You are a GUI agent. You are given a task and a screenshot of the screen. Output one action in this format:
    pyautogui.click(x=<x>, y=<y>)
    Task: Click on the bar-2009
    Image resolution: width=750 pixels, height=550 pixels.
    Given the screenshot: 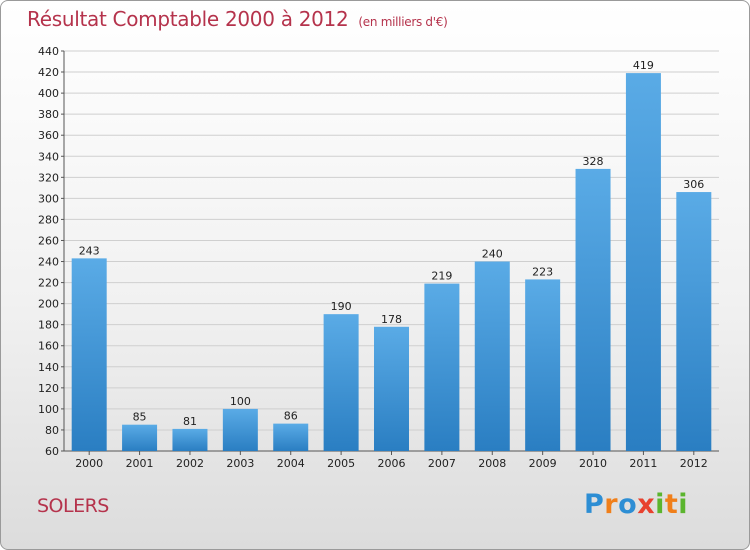 What is the action you would take?
    pyautogui.click(x=543, y=365)
    